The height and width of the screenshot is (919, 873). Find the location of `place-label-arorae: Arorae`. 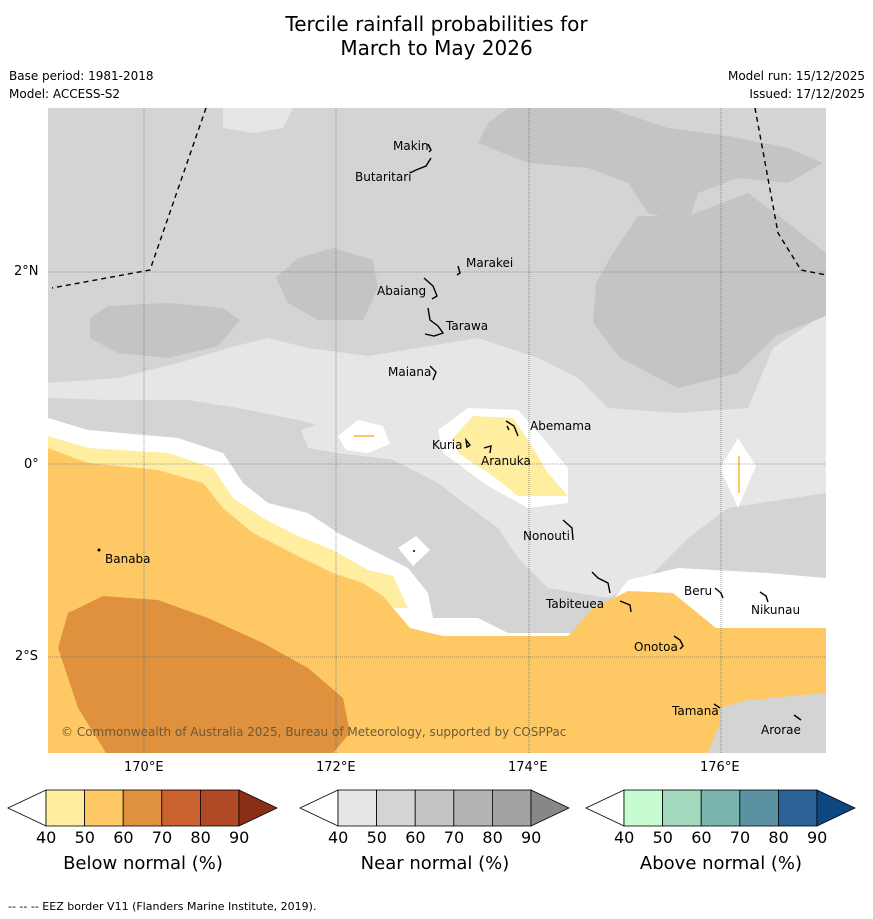

place-label-arorae: Arorae is located at coordinates (781, 730).